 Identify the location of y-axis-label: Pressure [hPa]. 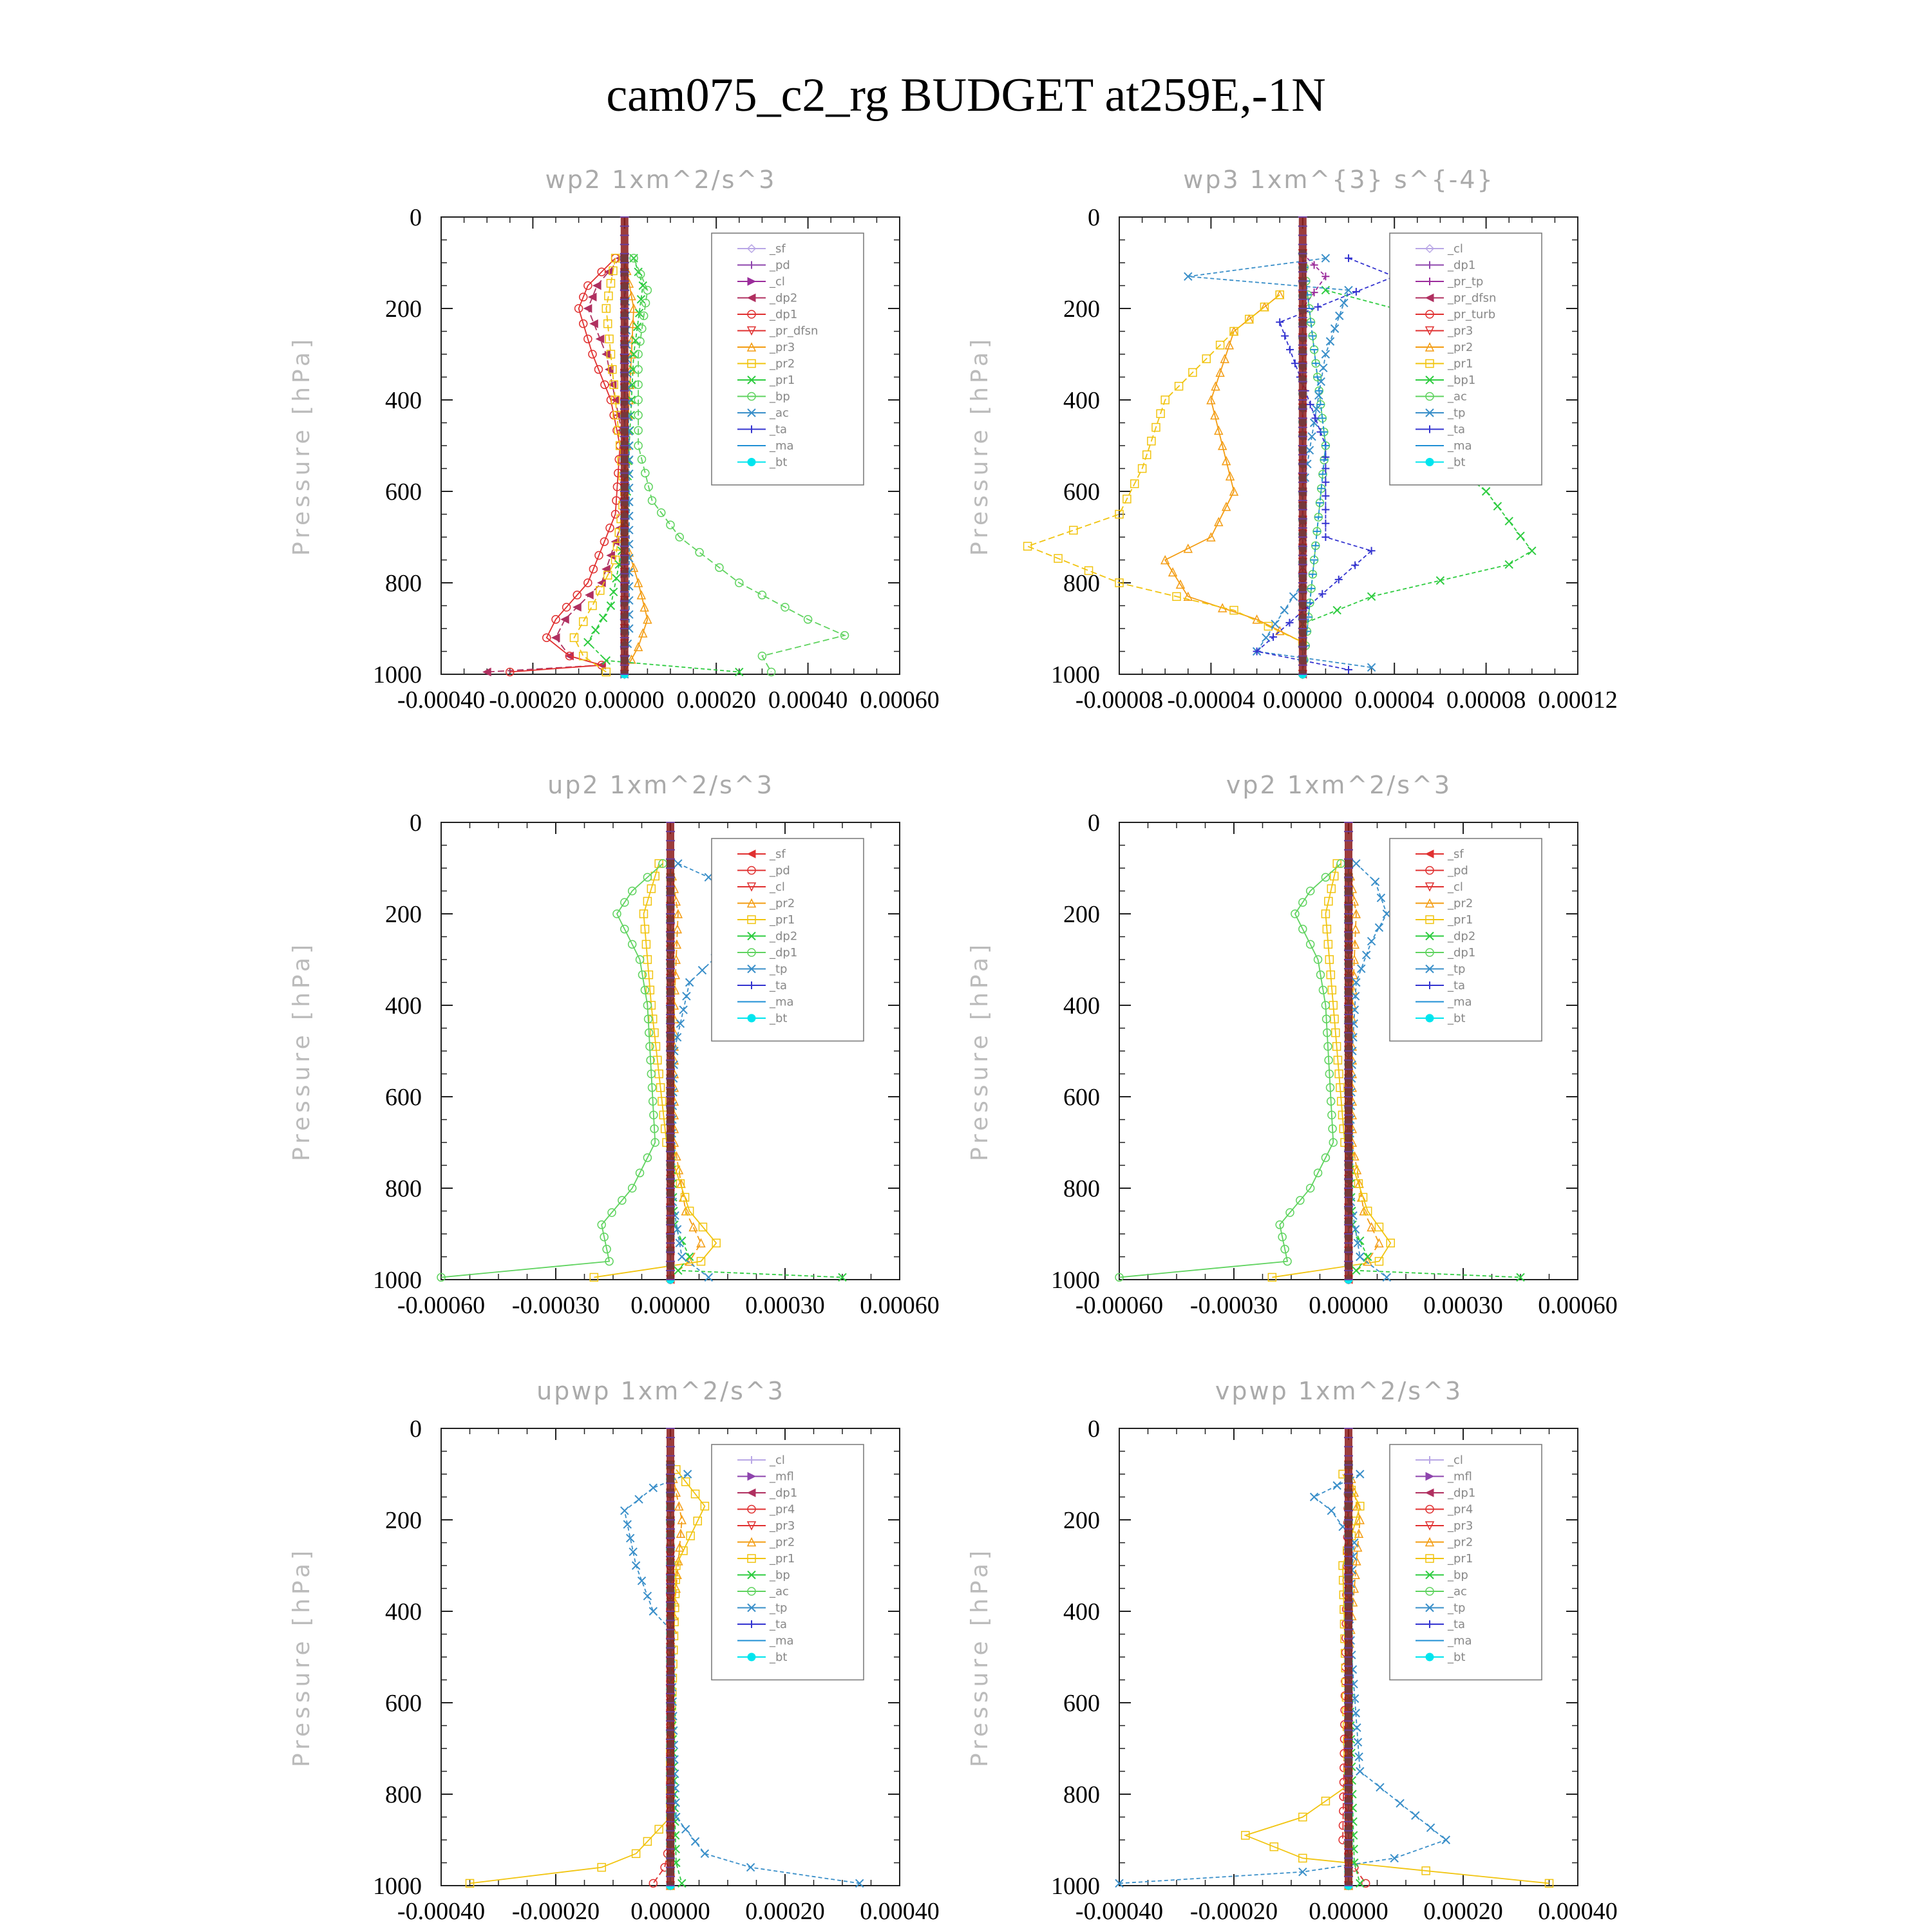
(302, 1051).